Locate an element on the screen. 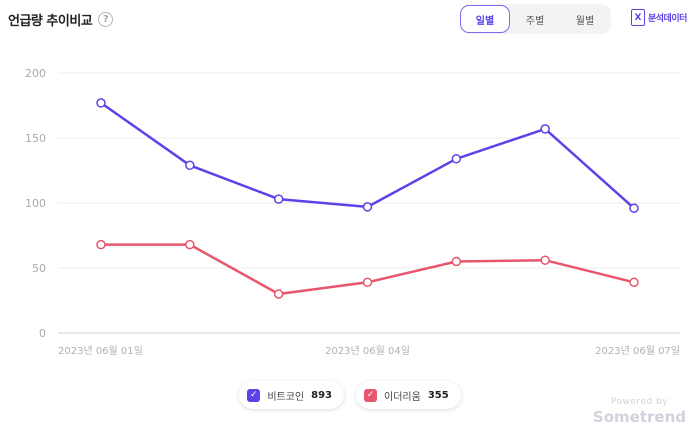 The image size is (700, 437). legend-item-ethereum: ✓ 이더리움 355 is located at coordinates (408, 395).